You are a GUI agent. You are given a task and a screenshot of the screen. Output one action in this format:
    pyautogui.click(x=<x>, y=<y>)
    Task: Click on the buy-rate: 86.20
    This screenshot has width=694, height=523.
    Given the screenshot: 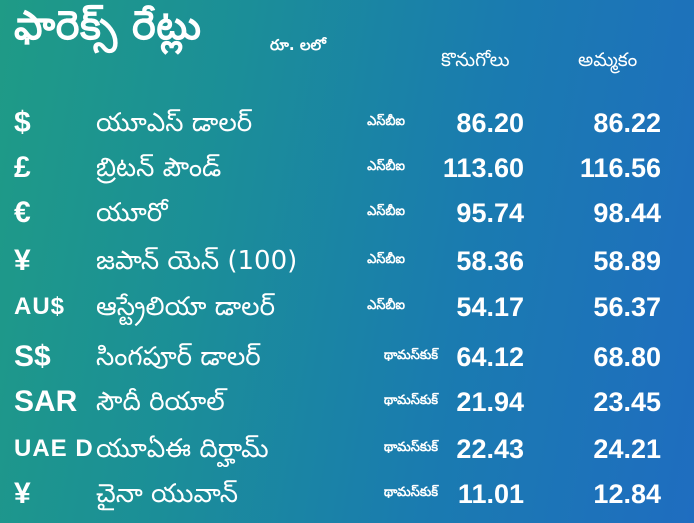 What is the action you would take?
    pyautogui.click(x=490, y=122)
    